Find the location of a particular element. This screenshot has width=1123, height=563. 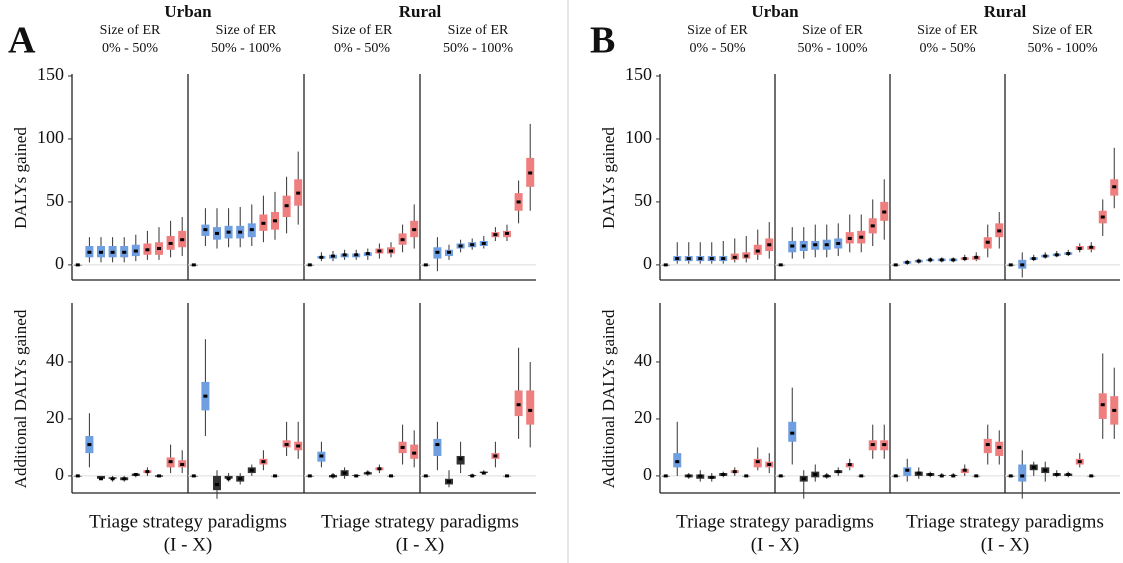

y-tick-label: 150 is located at coordinates (50, 74).